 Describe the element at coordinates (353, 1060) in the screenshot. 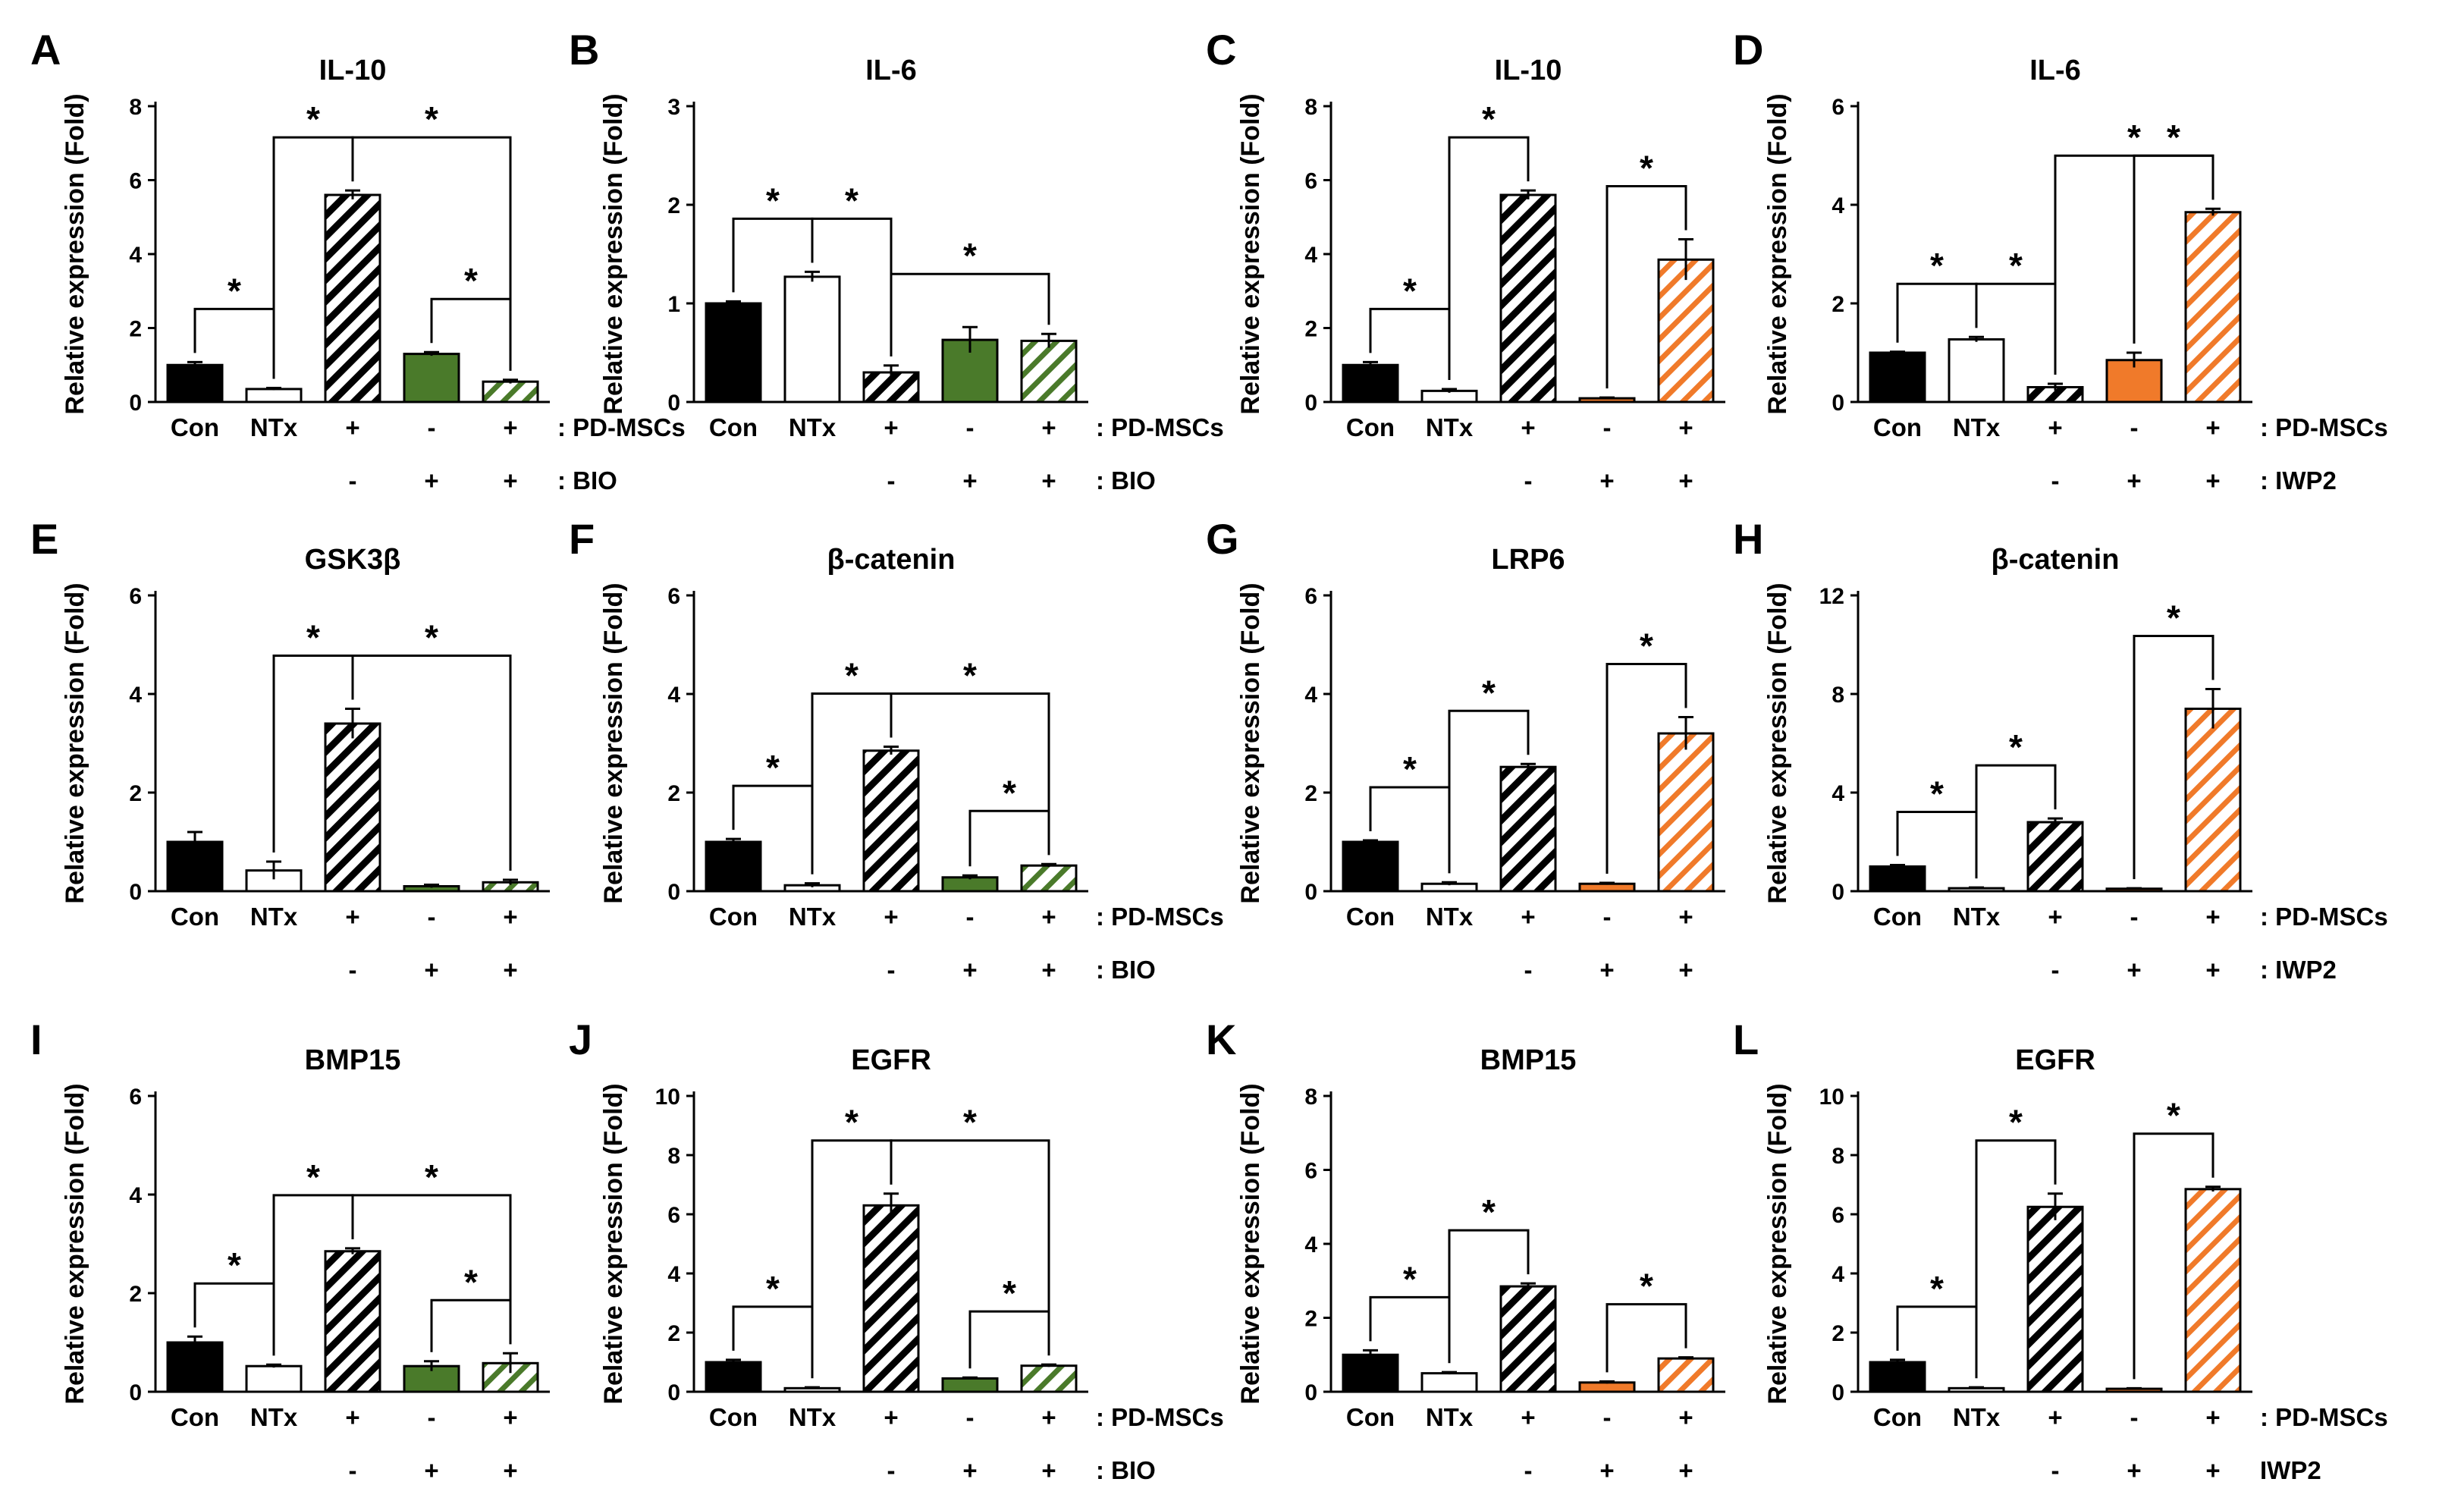

I see `chart-title: BMP15` at that location.